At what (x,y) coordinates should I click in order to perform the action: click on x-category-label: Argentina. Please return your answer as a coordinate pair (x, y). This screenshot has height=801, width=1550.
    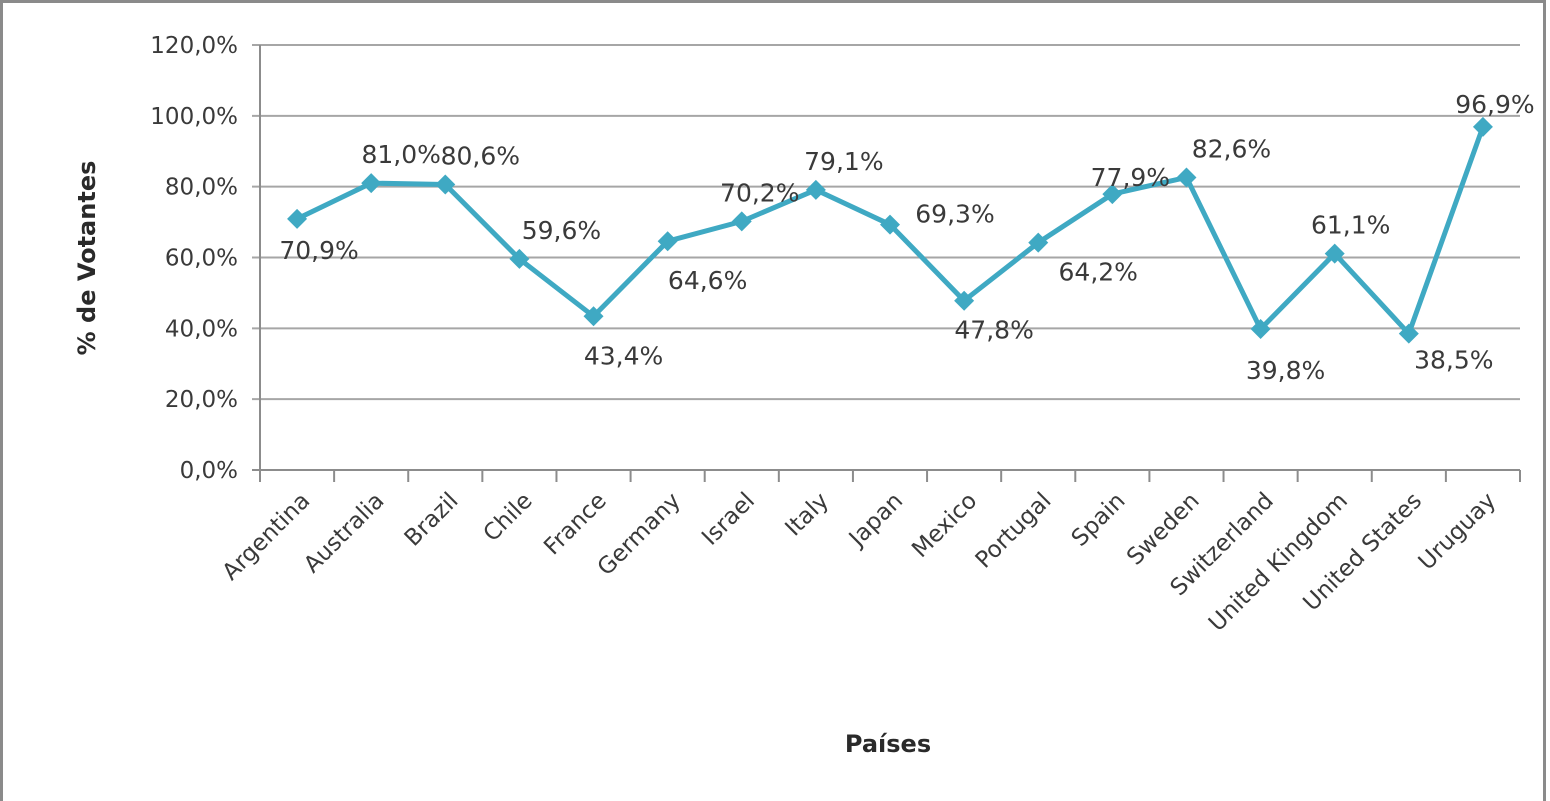
    Looking at the image, I should click on (267, 537).